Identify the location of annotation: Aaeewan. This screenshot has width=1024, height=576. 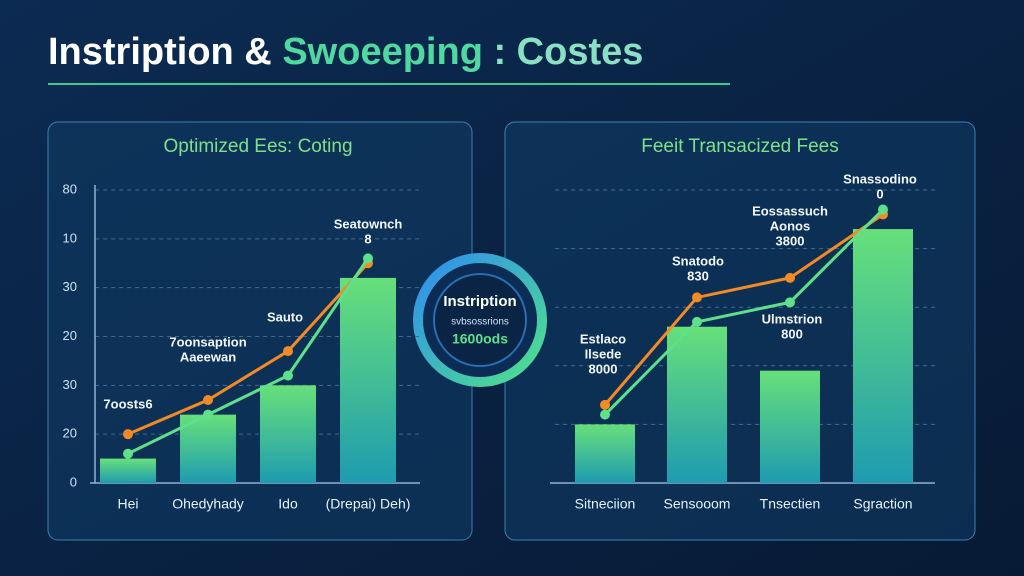
(208, 356).